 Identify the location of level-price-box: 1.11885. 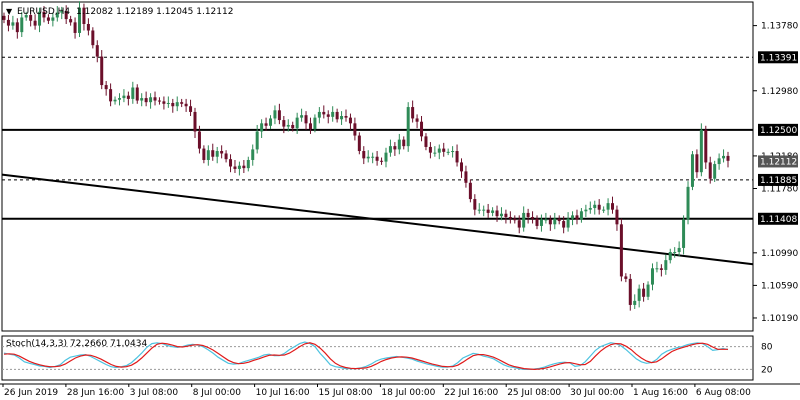
(778, 179).